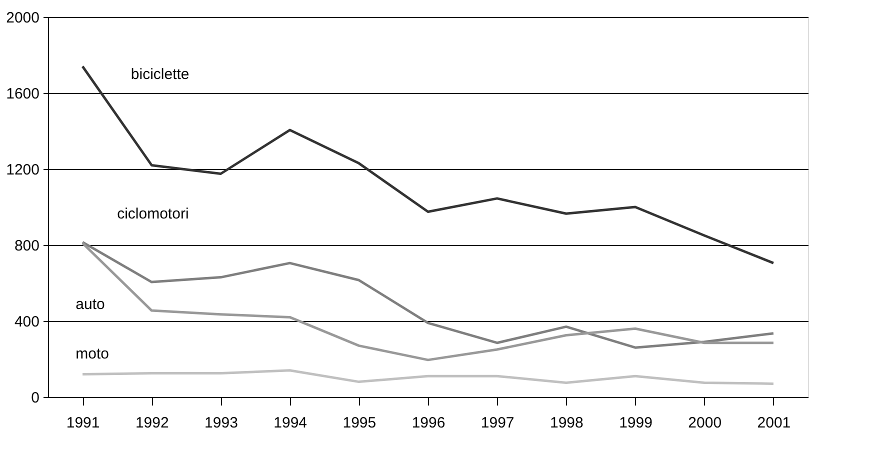 Image resolution: width=870 pixels, height=450 pixels. What do you see at coordinates (567, 423) in the screenshot?
I see `x-tick-label: 1998` at bounding box center [567, 423].